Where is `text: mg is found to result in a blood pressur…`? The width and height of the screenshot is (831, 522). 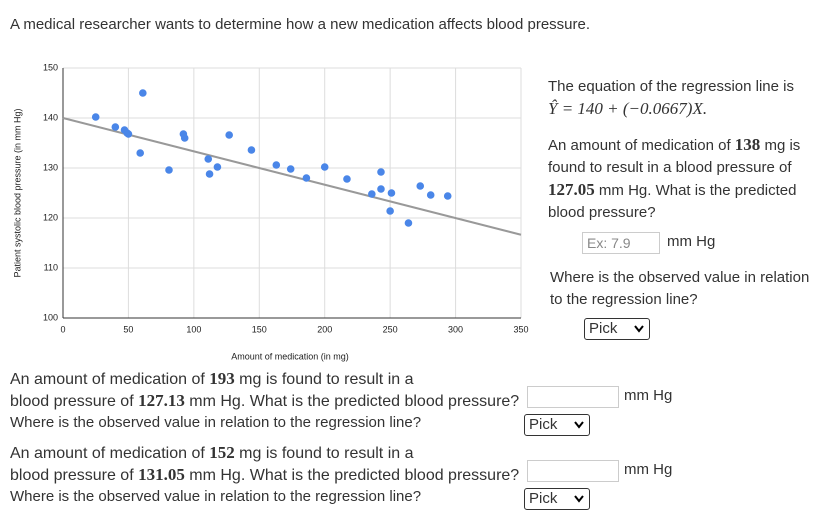
text: mg is found to result in a blood pressur… is located at coordinates (674, 156).